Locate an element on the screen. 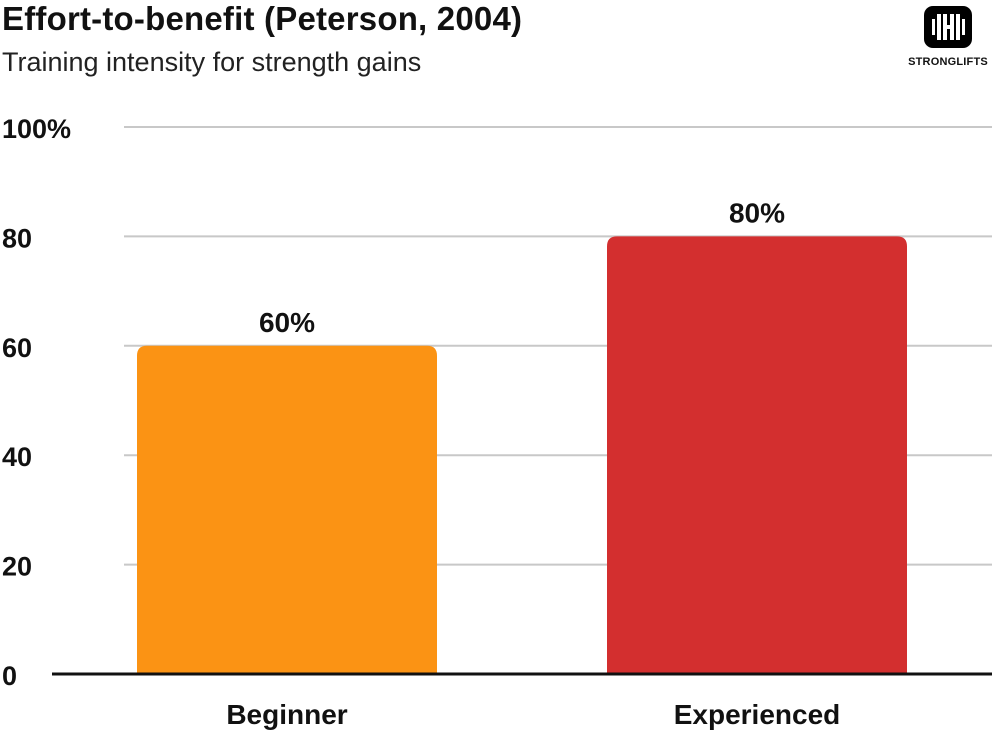 Image resolution: width=992 pixels, height=732 pixels. stronglifts-logo: STRONGLIFTS is located at coordinates (947, 38).